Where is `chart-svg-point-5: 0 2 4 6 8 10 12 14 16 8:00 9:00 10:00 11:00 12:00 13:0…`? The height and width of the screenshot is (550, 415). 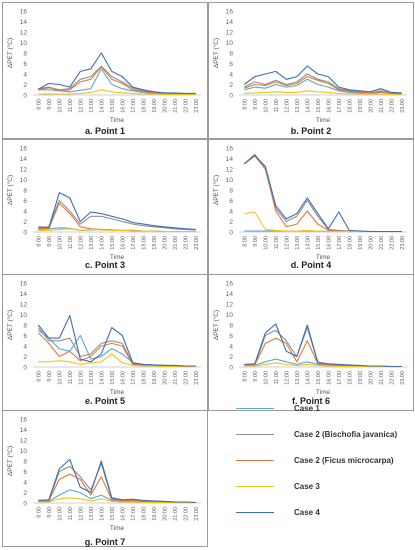
chart-svg-point-5: 0 2 4 6 8 10 12 14 16 8:00 9:00 10:00 11:00 12:00 13:0… is located at coordinates (103, 338).